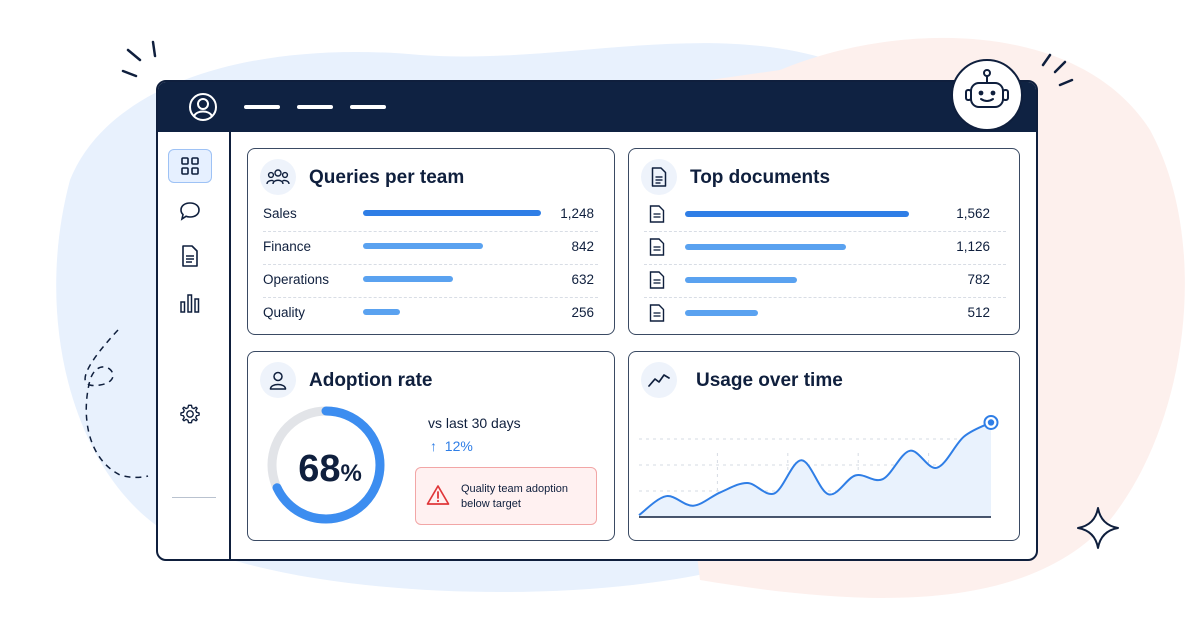  I want to click on team-icon, so click(278, 177).